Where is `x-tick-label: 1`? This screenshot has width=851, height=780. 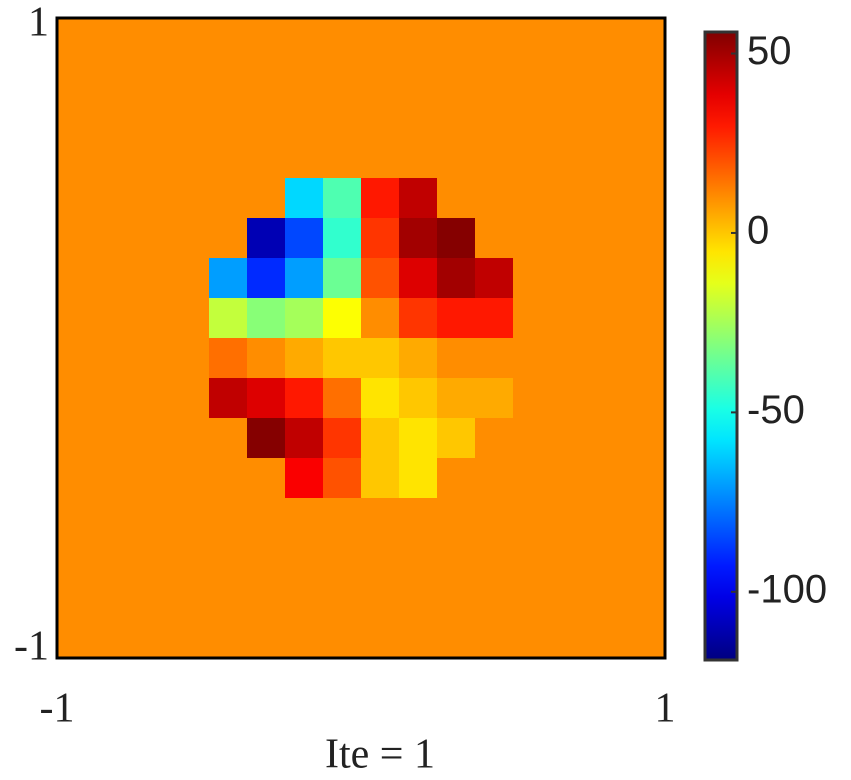
x-tick-label: 1 is located at coordinates (665, 709).